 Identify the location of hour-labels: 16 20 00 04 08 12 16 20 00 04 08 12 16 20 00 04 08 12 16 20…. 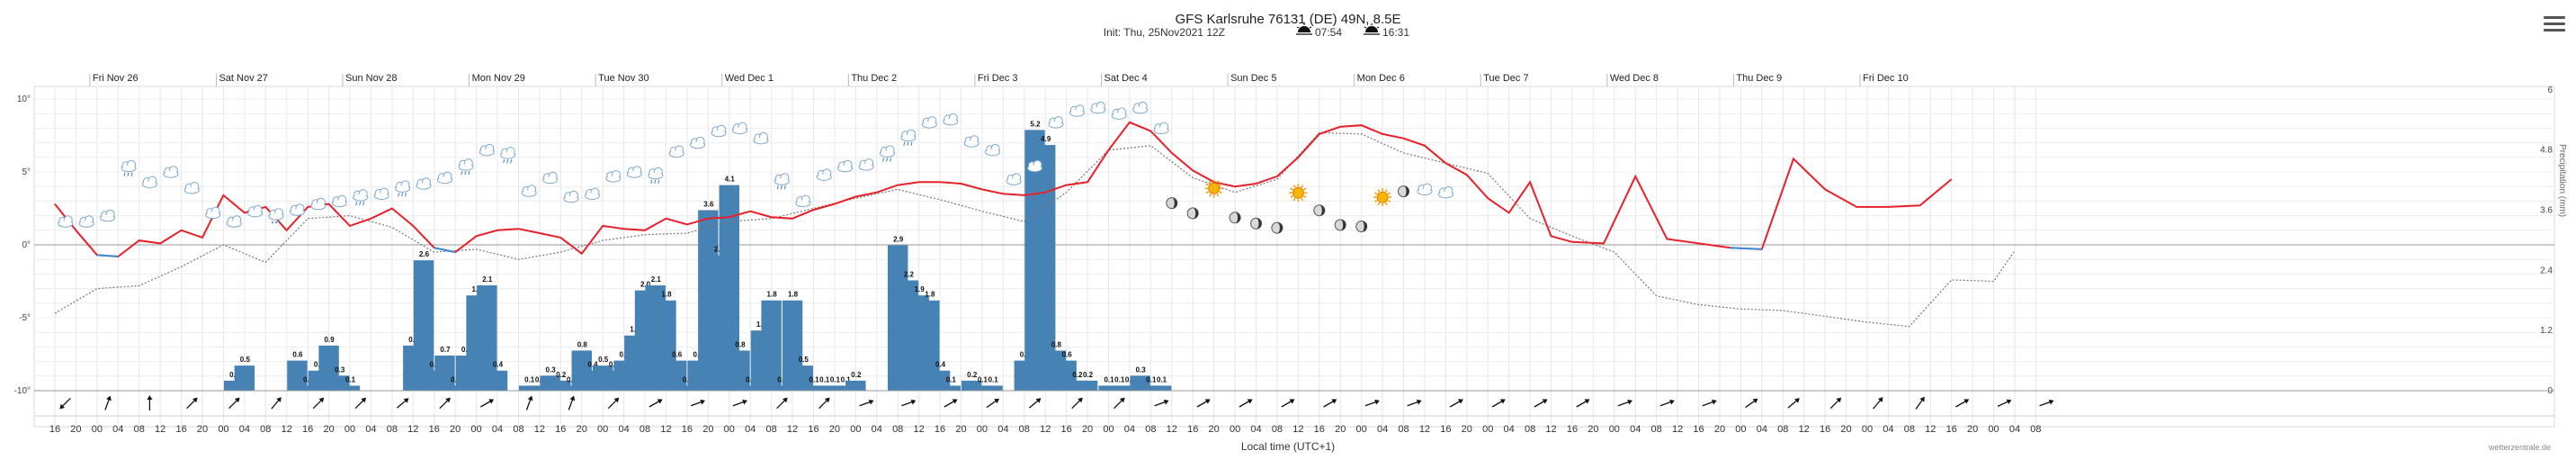
(1294, 425).